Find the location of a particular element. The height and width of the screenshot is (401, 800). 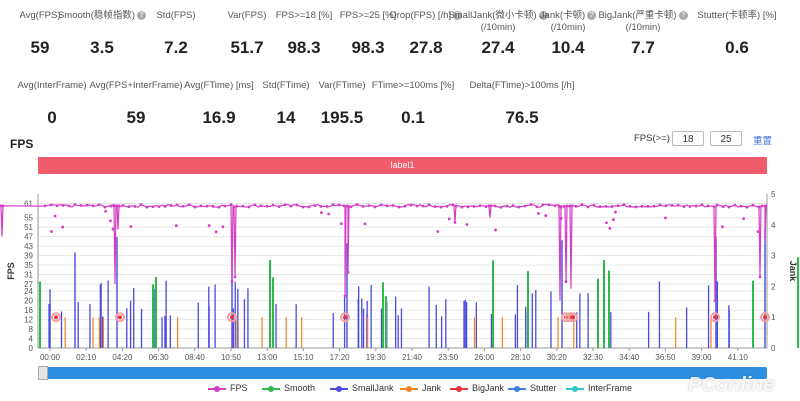

legend-swatch-icon is located at coordinates (459, 388).